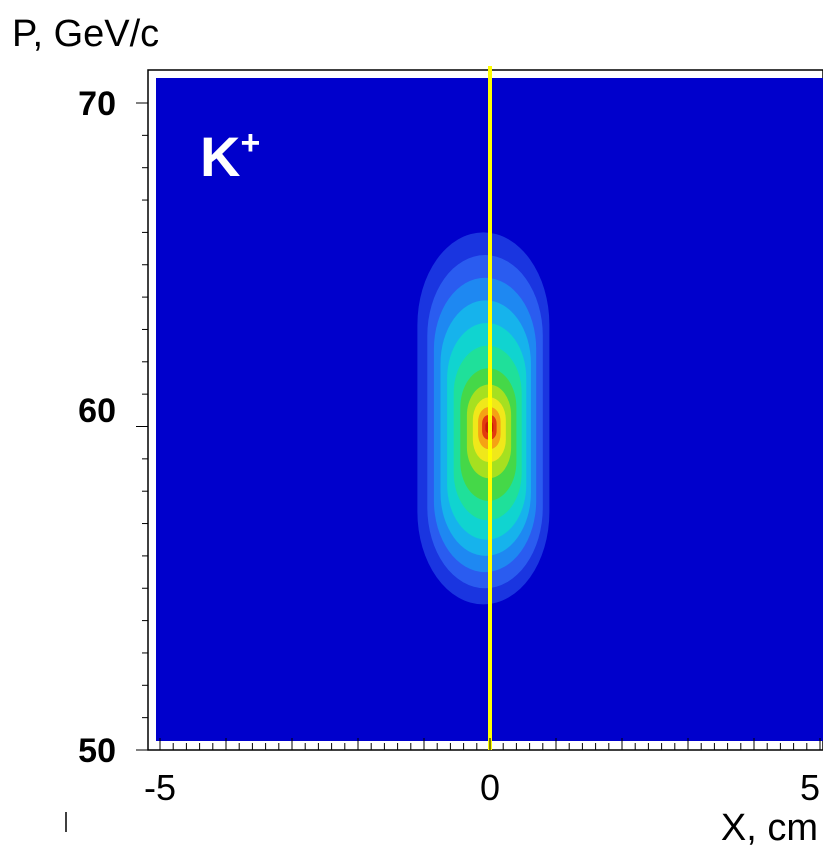  I want to click on y-tick-label: 50, so click(97, 751).